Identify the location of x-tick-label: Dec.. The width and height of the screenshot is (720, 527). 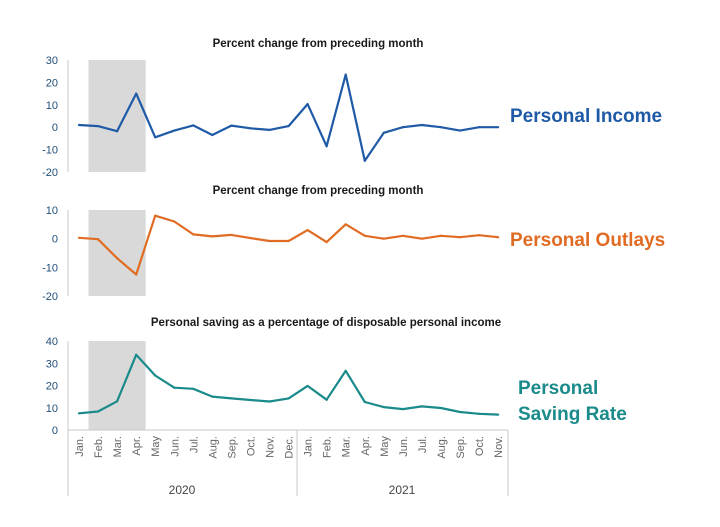
(290, 447).